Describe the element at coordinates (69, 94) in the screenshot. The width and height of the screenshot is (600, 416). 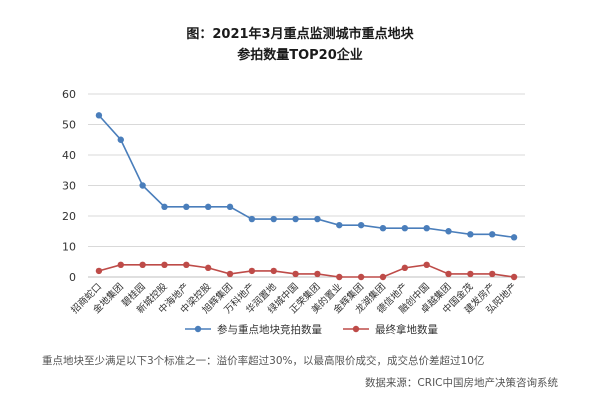
I see `y-tick-label: 60` at that location.